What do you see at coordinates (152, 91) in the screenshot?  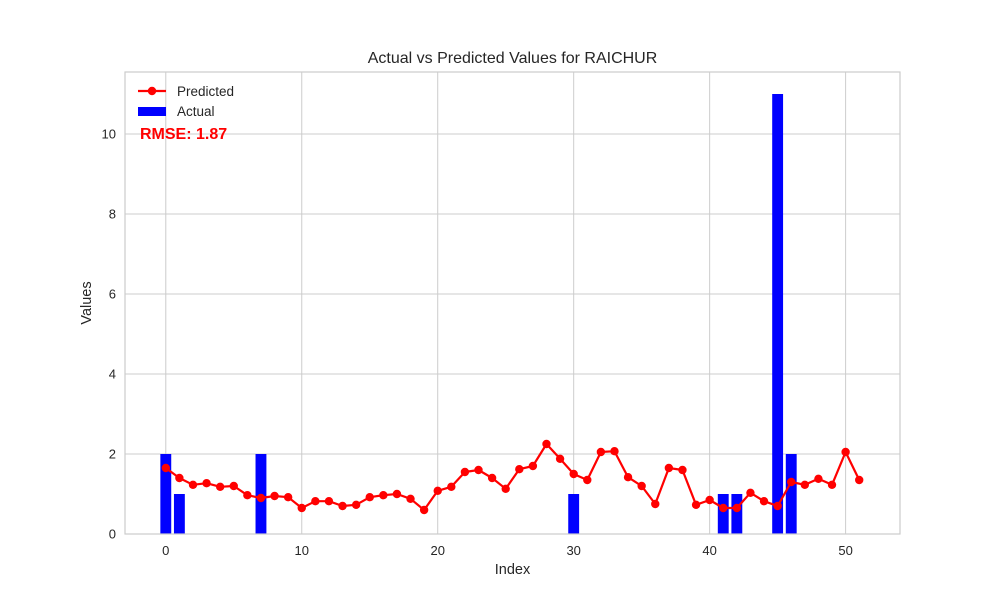 I see `legend-predicted-marker-icon` at bounding box center [152, 91].